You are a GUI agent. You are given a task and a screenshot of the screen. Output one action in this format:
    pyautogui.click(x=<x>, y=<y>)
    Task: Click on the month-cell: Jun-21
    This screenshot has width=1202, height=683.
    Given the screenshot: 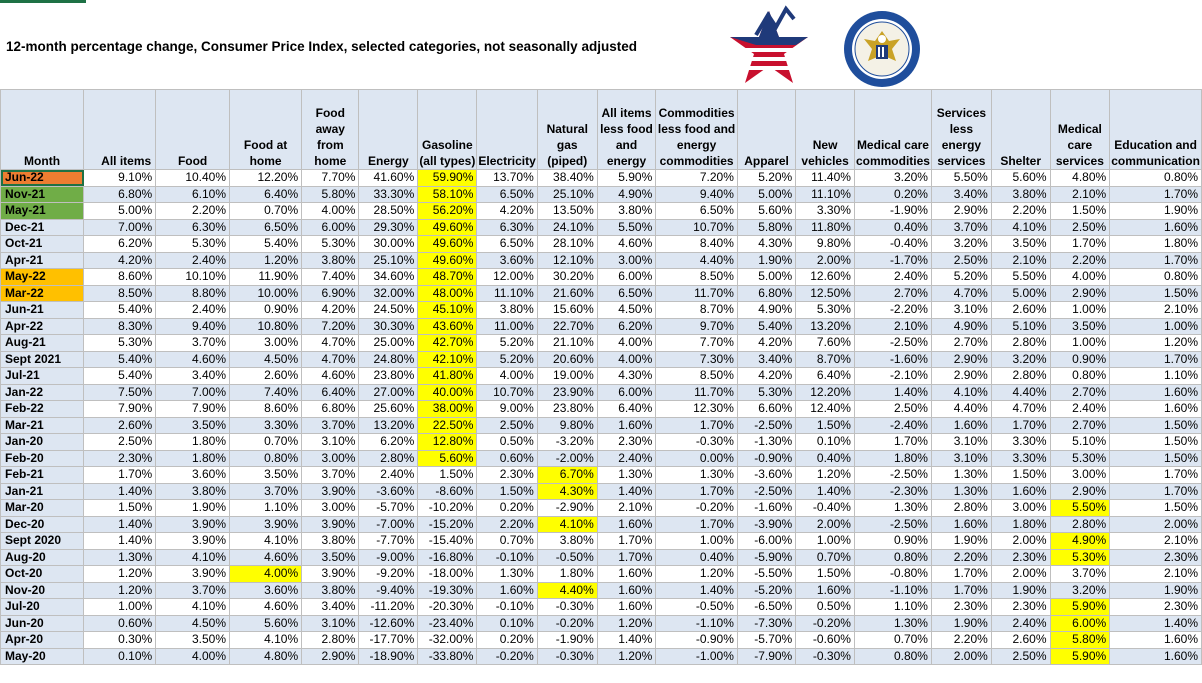 What is the action you would take?
    pyautogui.click(x=42, y=310)
    